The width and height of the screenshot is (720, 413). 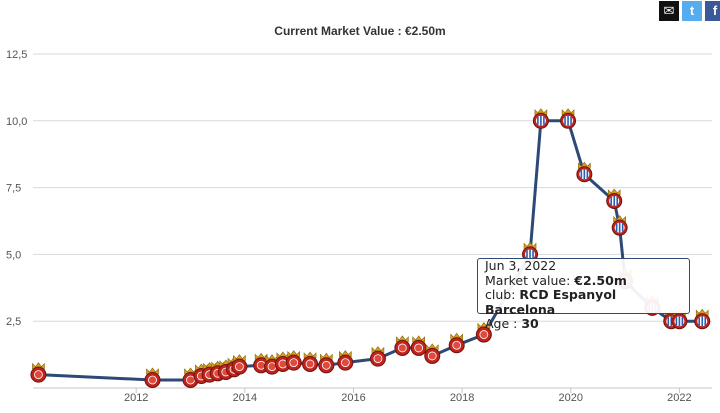 What do you see at coordinates (521, 265) in the screenshot?
I see `tooltip-date: Jun 3, 2022` at bounding box center [521, 265].